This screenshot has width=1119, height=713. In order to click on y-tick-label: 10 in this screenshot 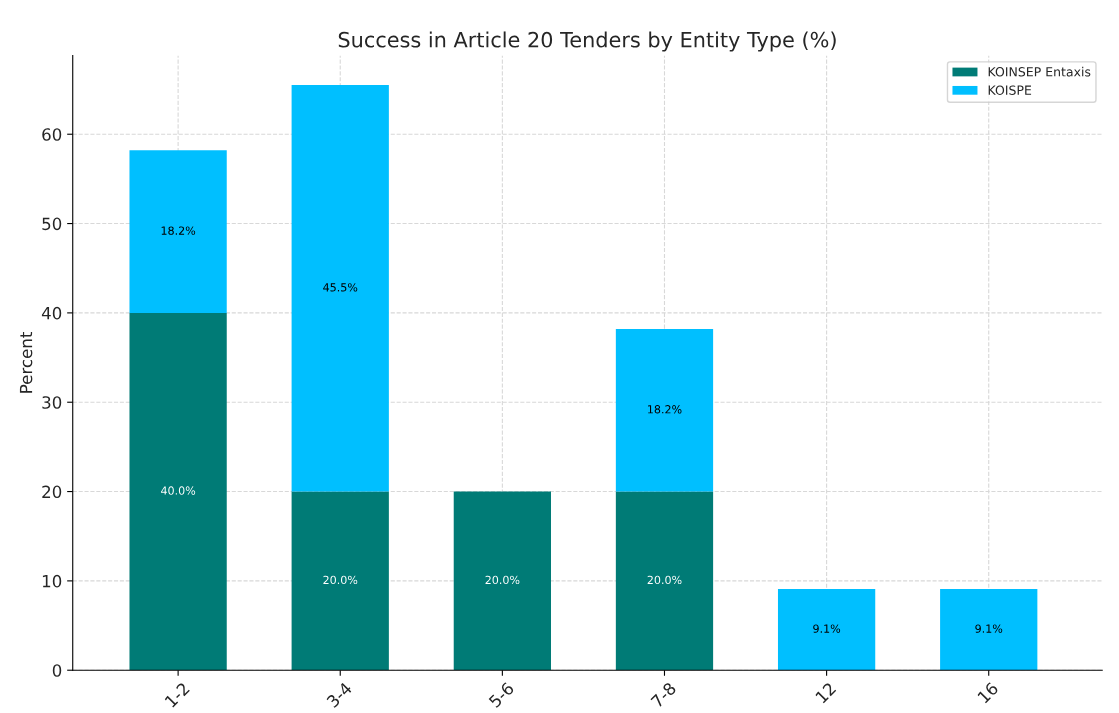, I will do `click(52, 581)`.